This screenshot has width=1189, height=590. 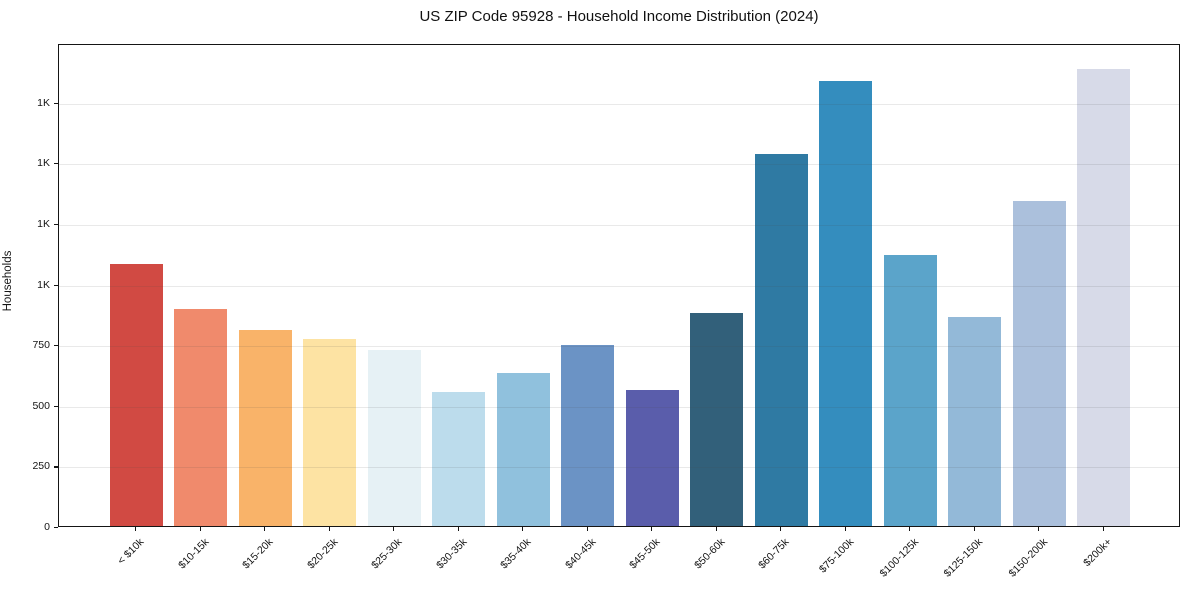 I want to click on bar-30-35k, so click(x=459, y=458).